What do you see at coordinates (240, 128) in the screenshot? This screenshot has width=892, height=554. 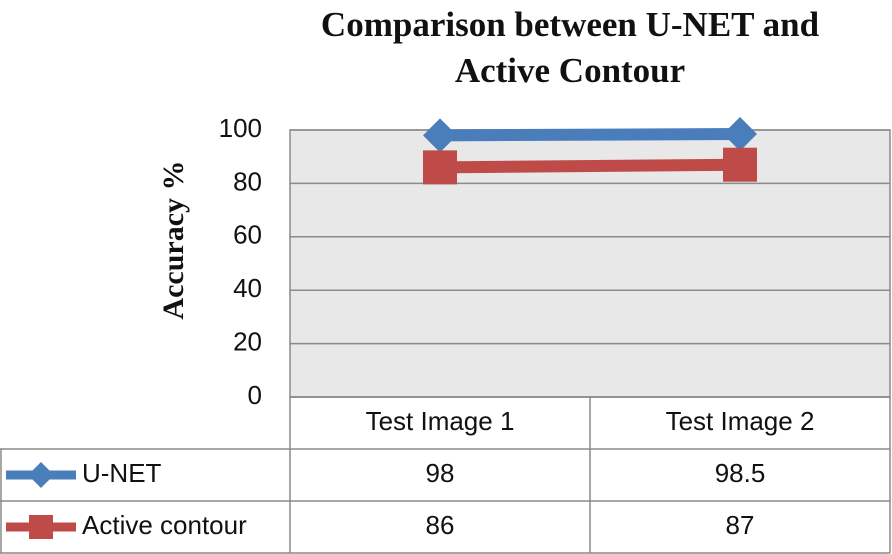 I see `y-tick-label: 100` at bounding box center [240, 128].